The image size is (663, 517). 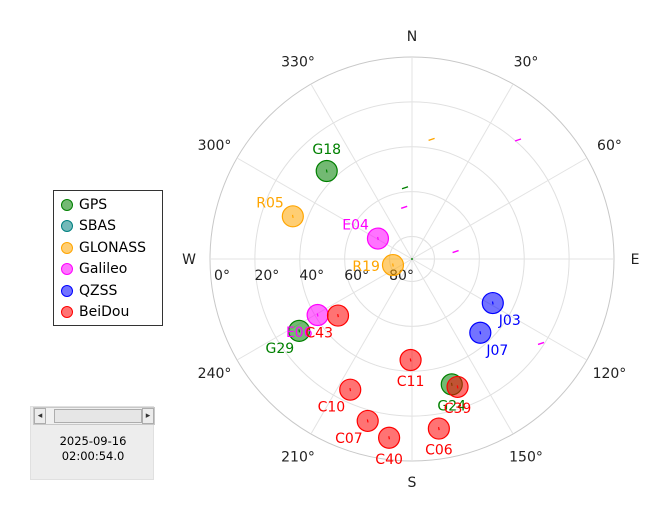 I want to click on azimuth-label: 300°, so click(x=215, y=146).